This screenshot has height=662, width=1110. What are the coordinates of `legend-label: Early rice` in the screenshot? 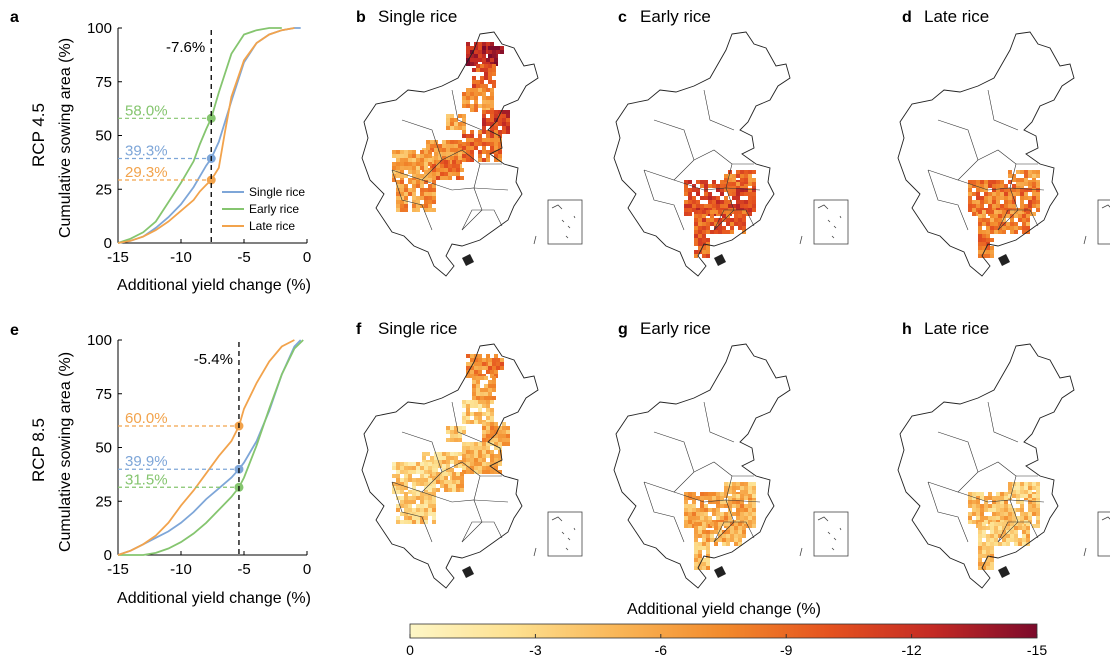 It's located at (274, 209).